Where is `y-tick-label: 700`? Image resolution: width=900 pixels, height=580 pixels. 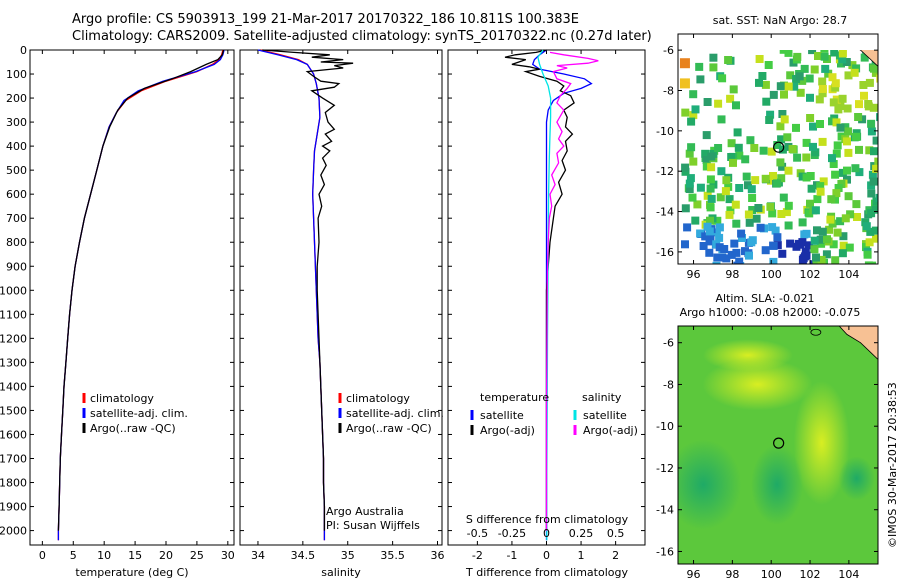
y-tick-label: 700 is located at coordinates (16, 218).